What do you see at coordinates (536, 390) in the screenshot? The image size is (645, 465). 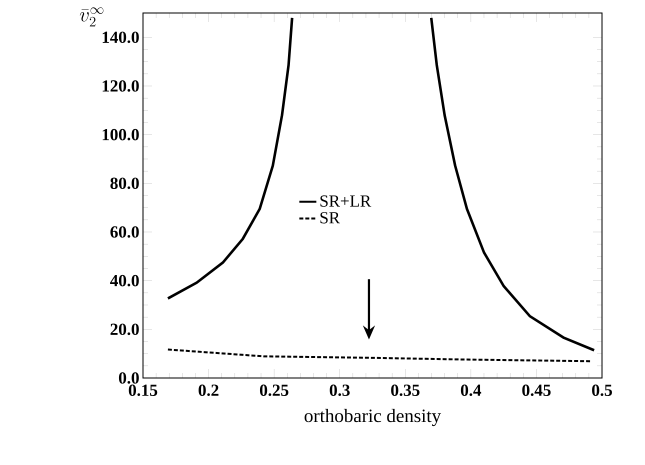 I see `x-tick-label: 0.45` at bounding box center [536, 390].